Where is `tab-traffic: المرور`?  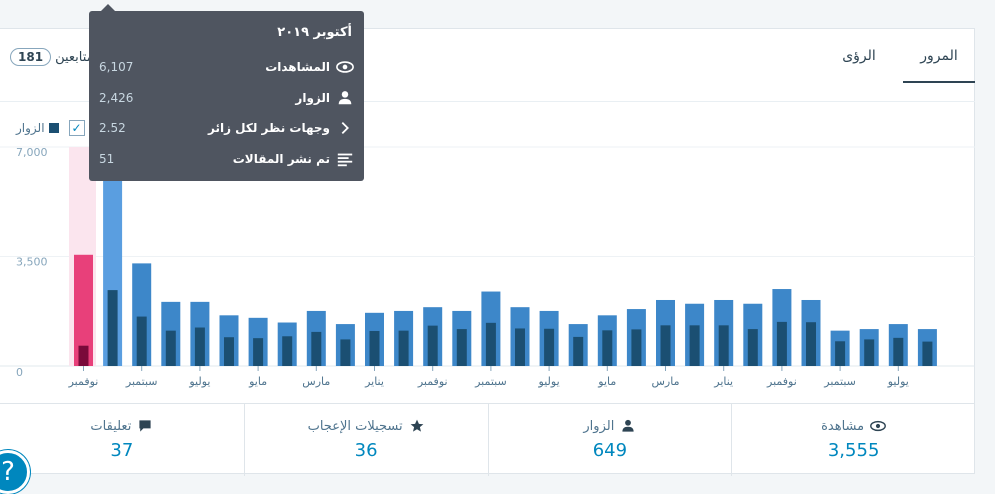
tab-traffic: المرور is located at coordinates (939, 56).